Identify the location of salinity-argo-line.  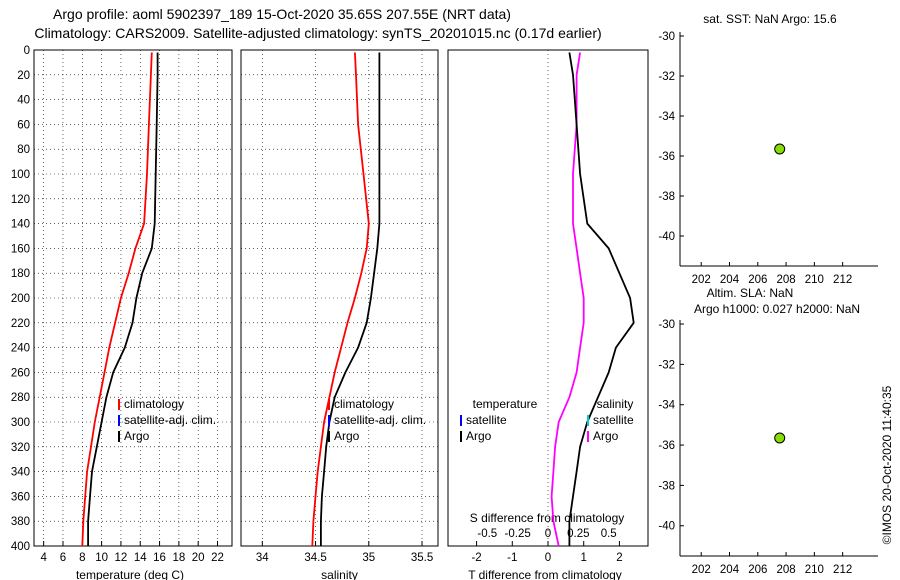
(350, 299).